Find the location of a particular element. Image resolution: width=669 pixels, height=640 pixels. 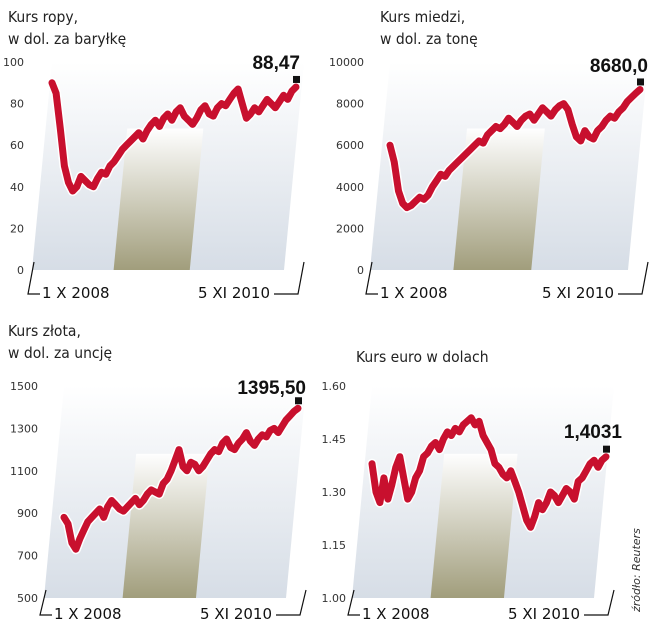

chart-title-line: w dol. za tonę is located at coordinates (429, 39).